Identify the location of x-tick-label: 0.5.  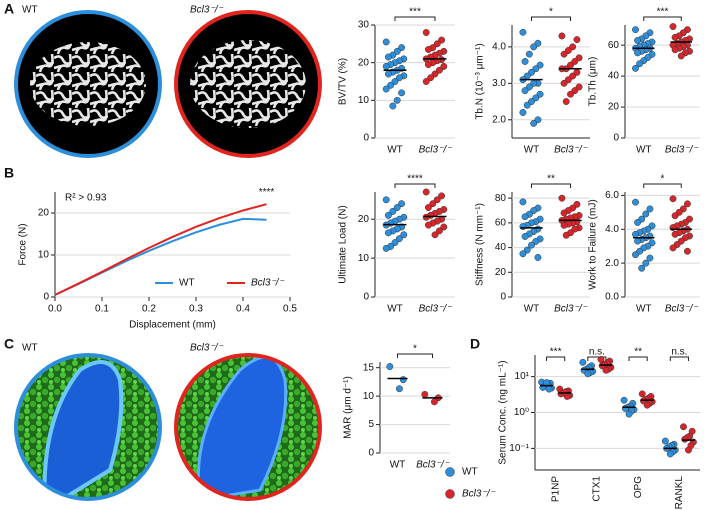
(290, 309).